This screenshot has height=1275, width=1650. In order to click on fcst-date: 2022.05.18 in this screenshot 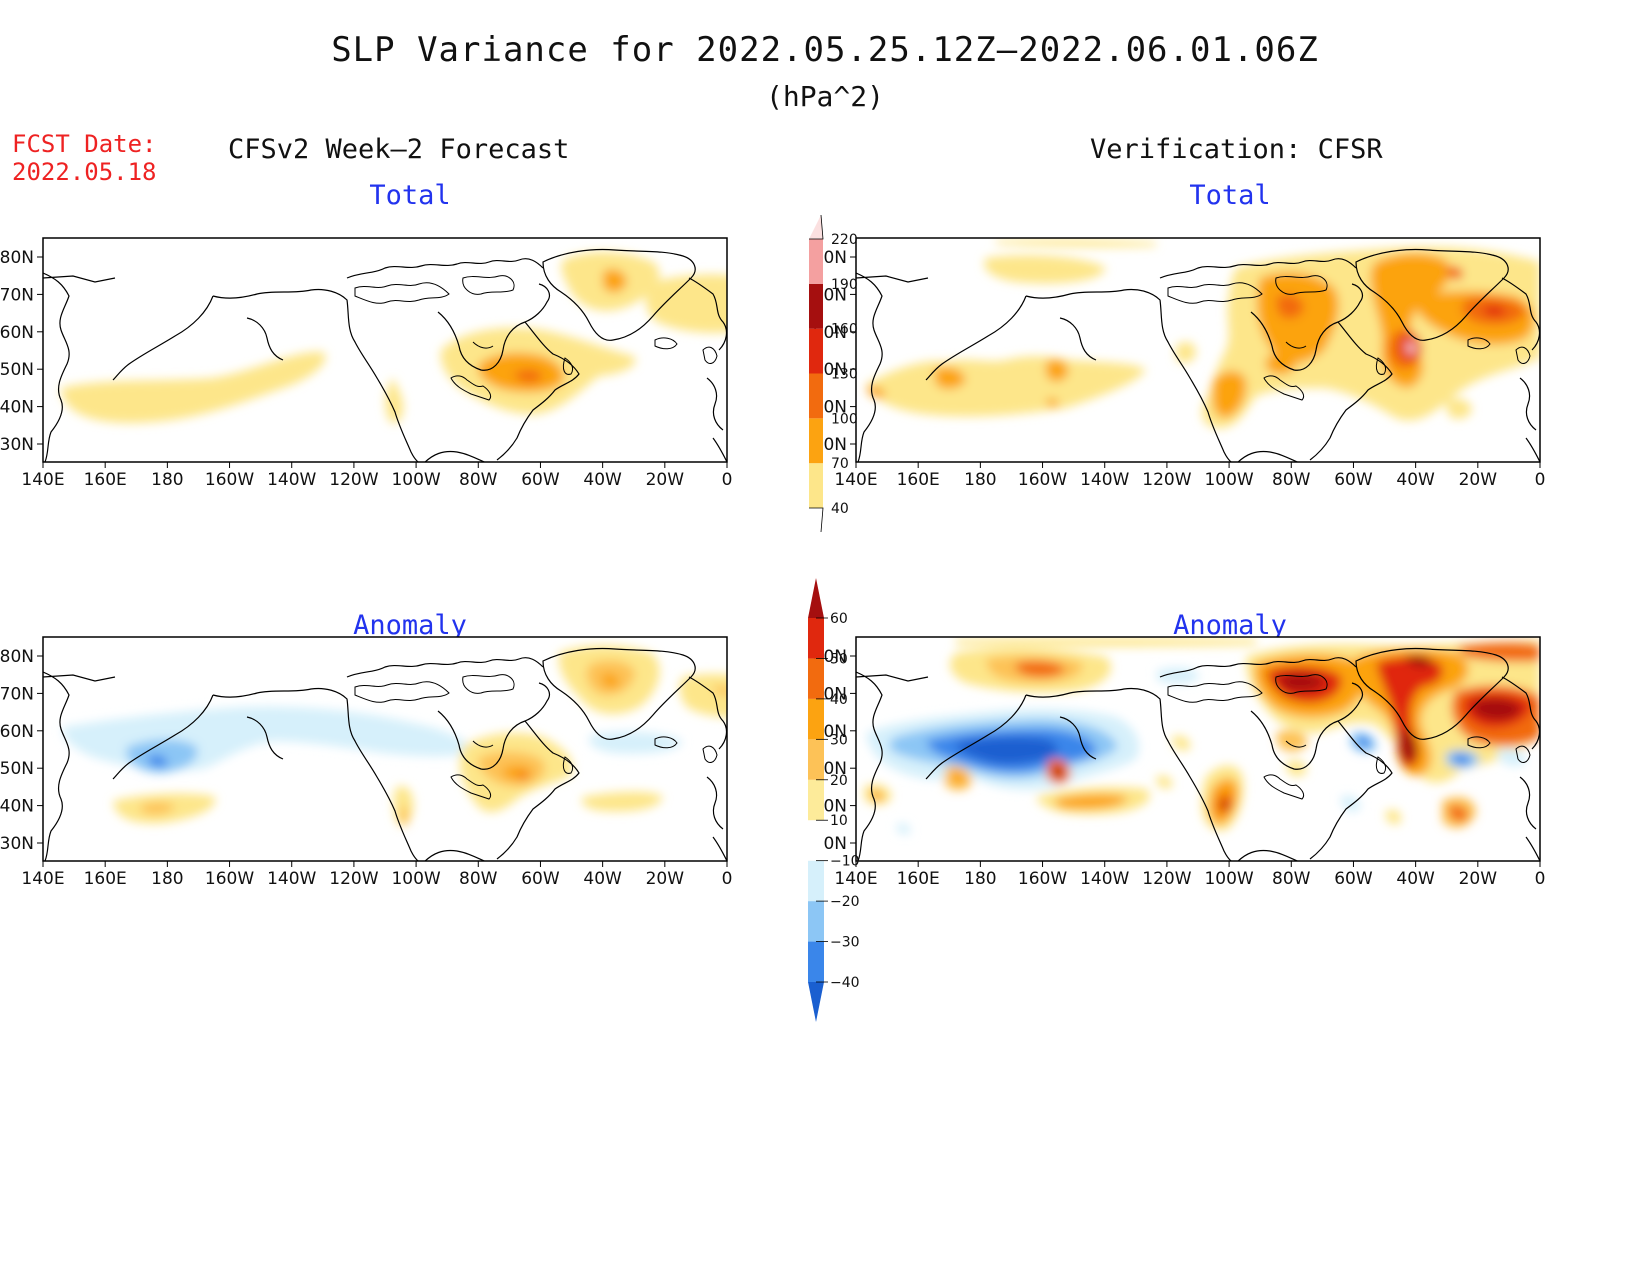, I will do `click(84, 172)`.